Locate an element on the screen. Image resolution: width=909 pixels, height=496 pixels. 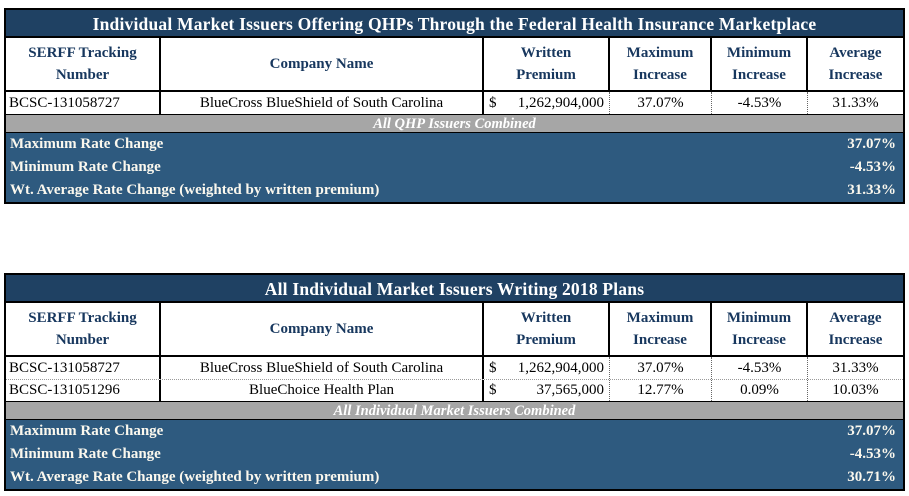
summary-value: 30.71% is located at coordinates (871, 477).